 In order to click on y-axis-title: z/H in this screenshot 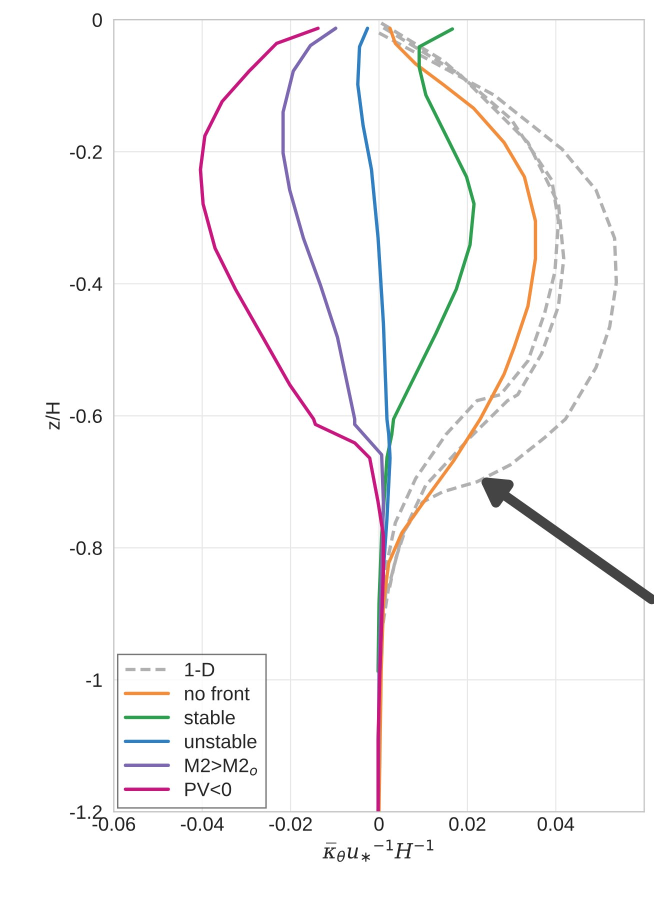, I will do `click(53, 416)`.